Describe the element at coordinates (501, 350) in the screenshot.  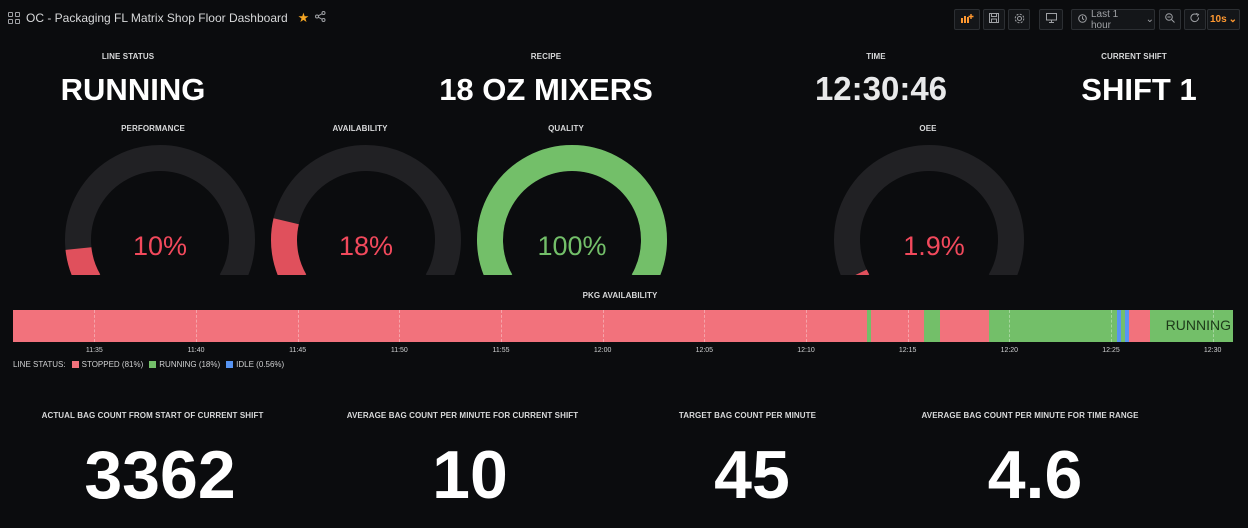
I see `timeline-tick-label: 11:55` at that location.